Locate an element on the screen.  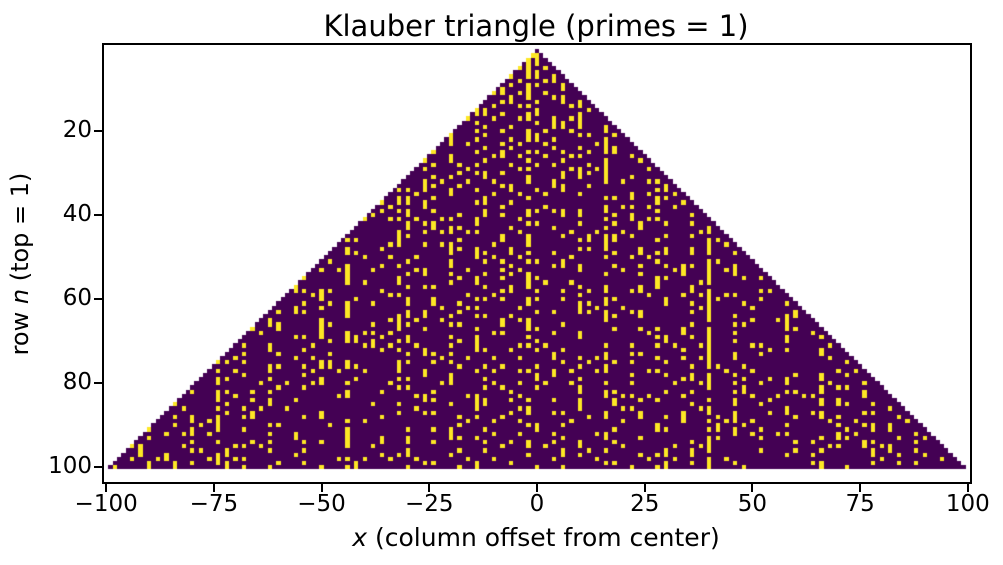
y-tick-label: 20 is located at coordinates (77, 130).